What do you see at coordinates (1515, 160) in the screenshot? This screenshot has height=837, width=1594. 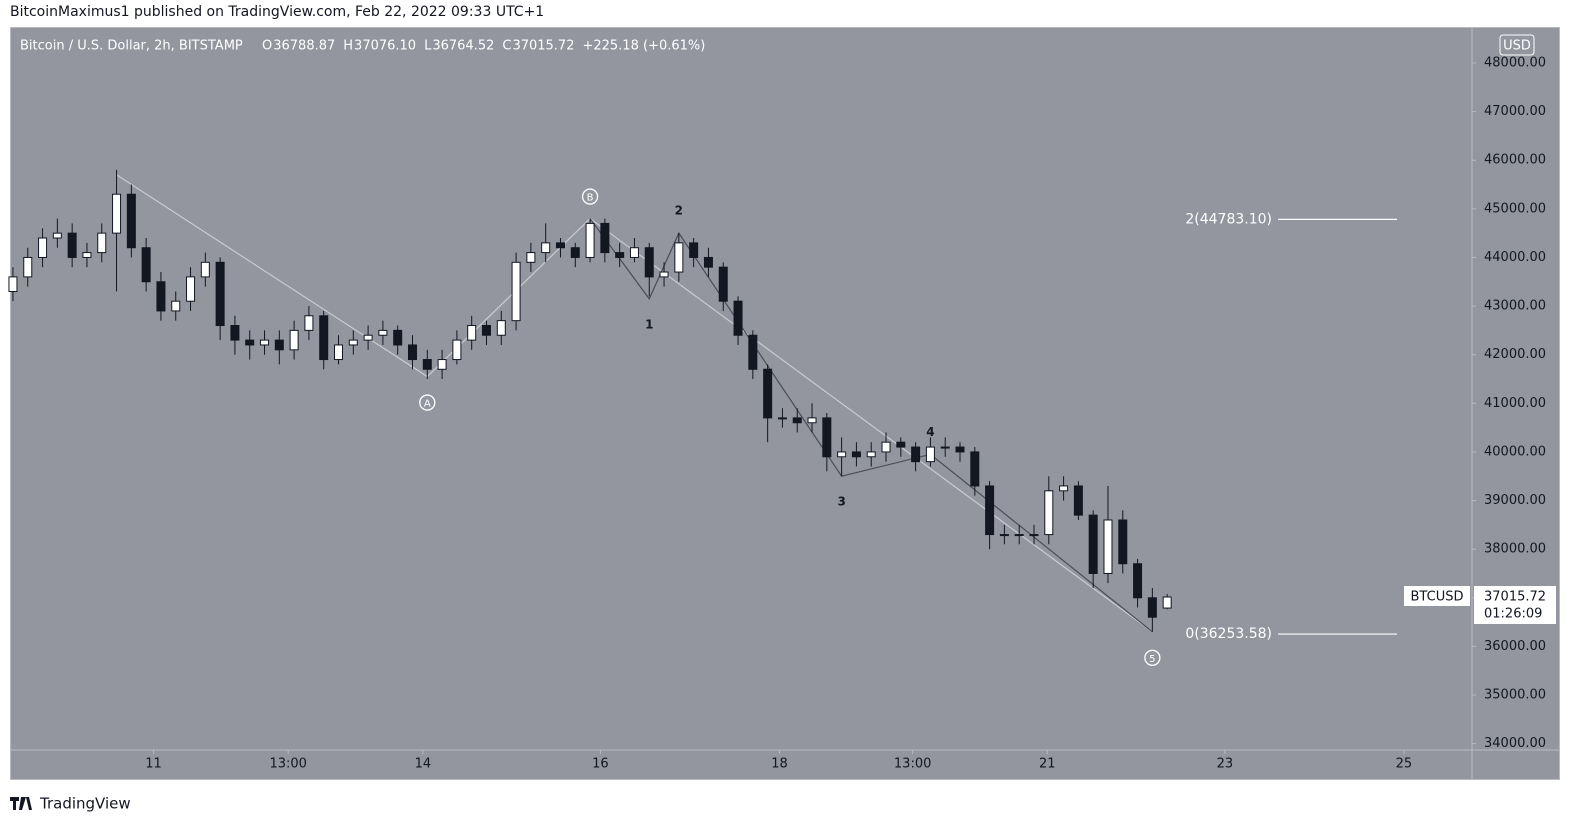 I see `y-tick-label: 46000.00` at bounding box center [1515, 160].